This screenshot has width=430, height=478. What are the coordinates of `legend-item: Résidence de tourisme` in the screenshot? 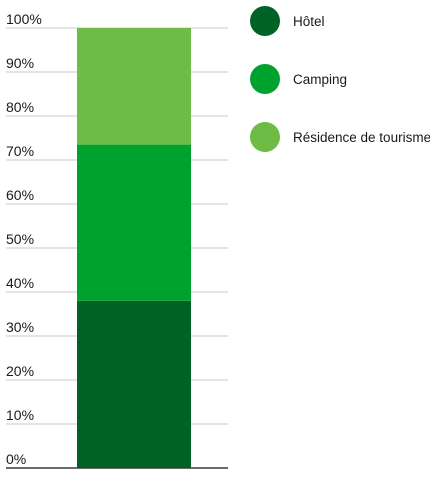 It's located at (340, 137).